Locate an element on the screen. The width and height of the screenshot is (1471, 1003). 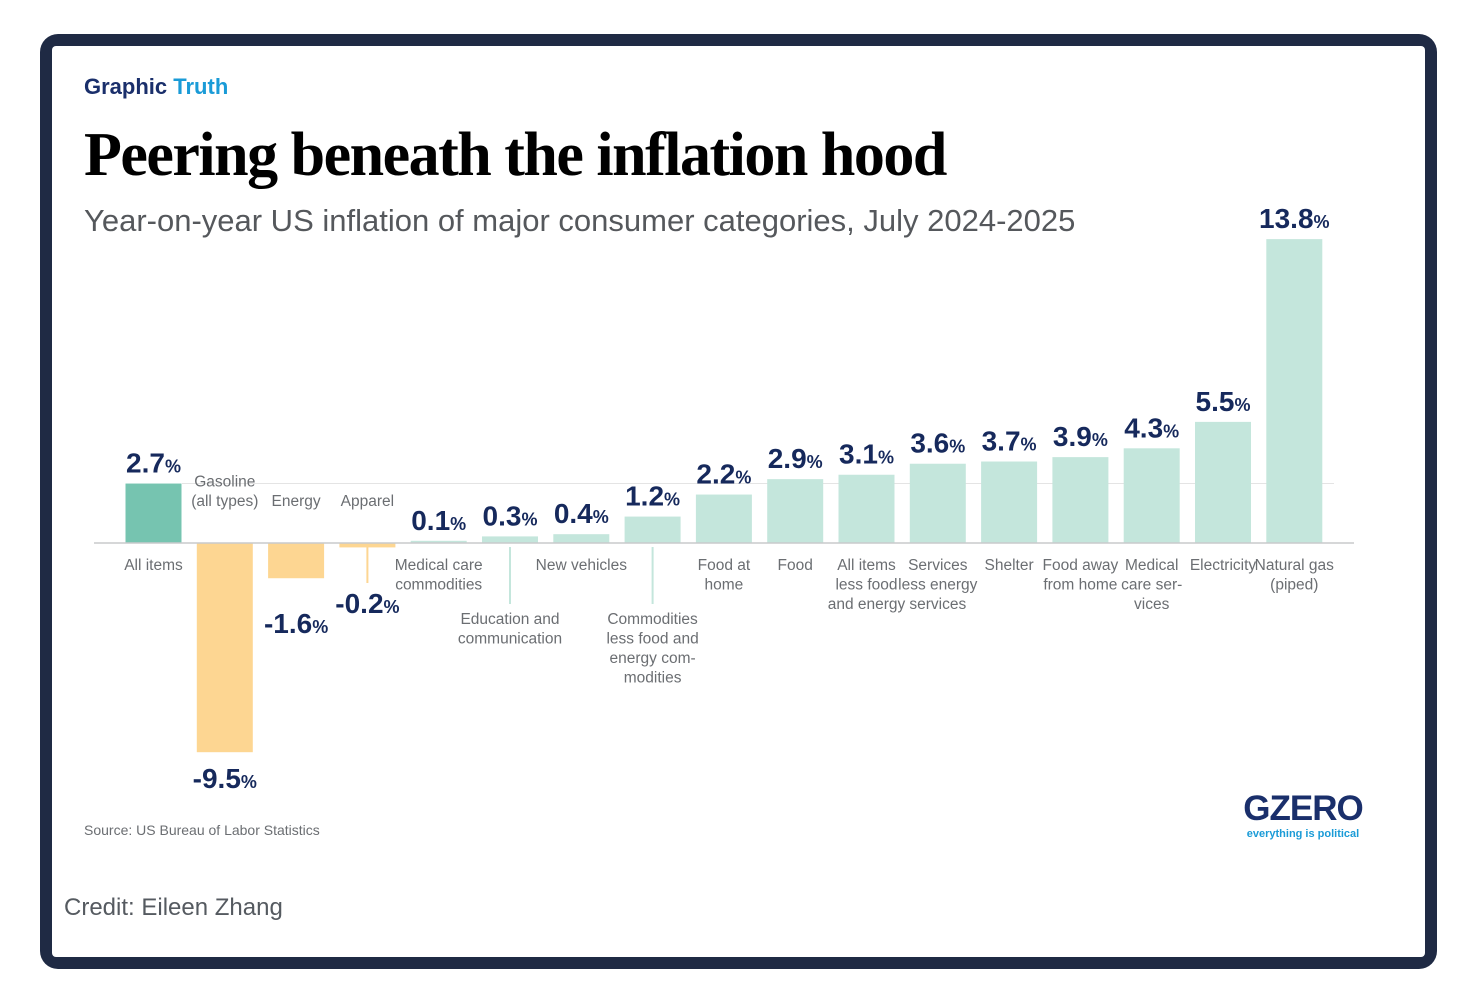
category-label: Natural gas (piped) is located at coordinates (1295, 575).